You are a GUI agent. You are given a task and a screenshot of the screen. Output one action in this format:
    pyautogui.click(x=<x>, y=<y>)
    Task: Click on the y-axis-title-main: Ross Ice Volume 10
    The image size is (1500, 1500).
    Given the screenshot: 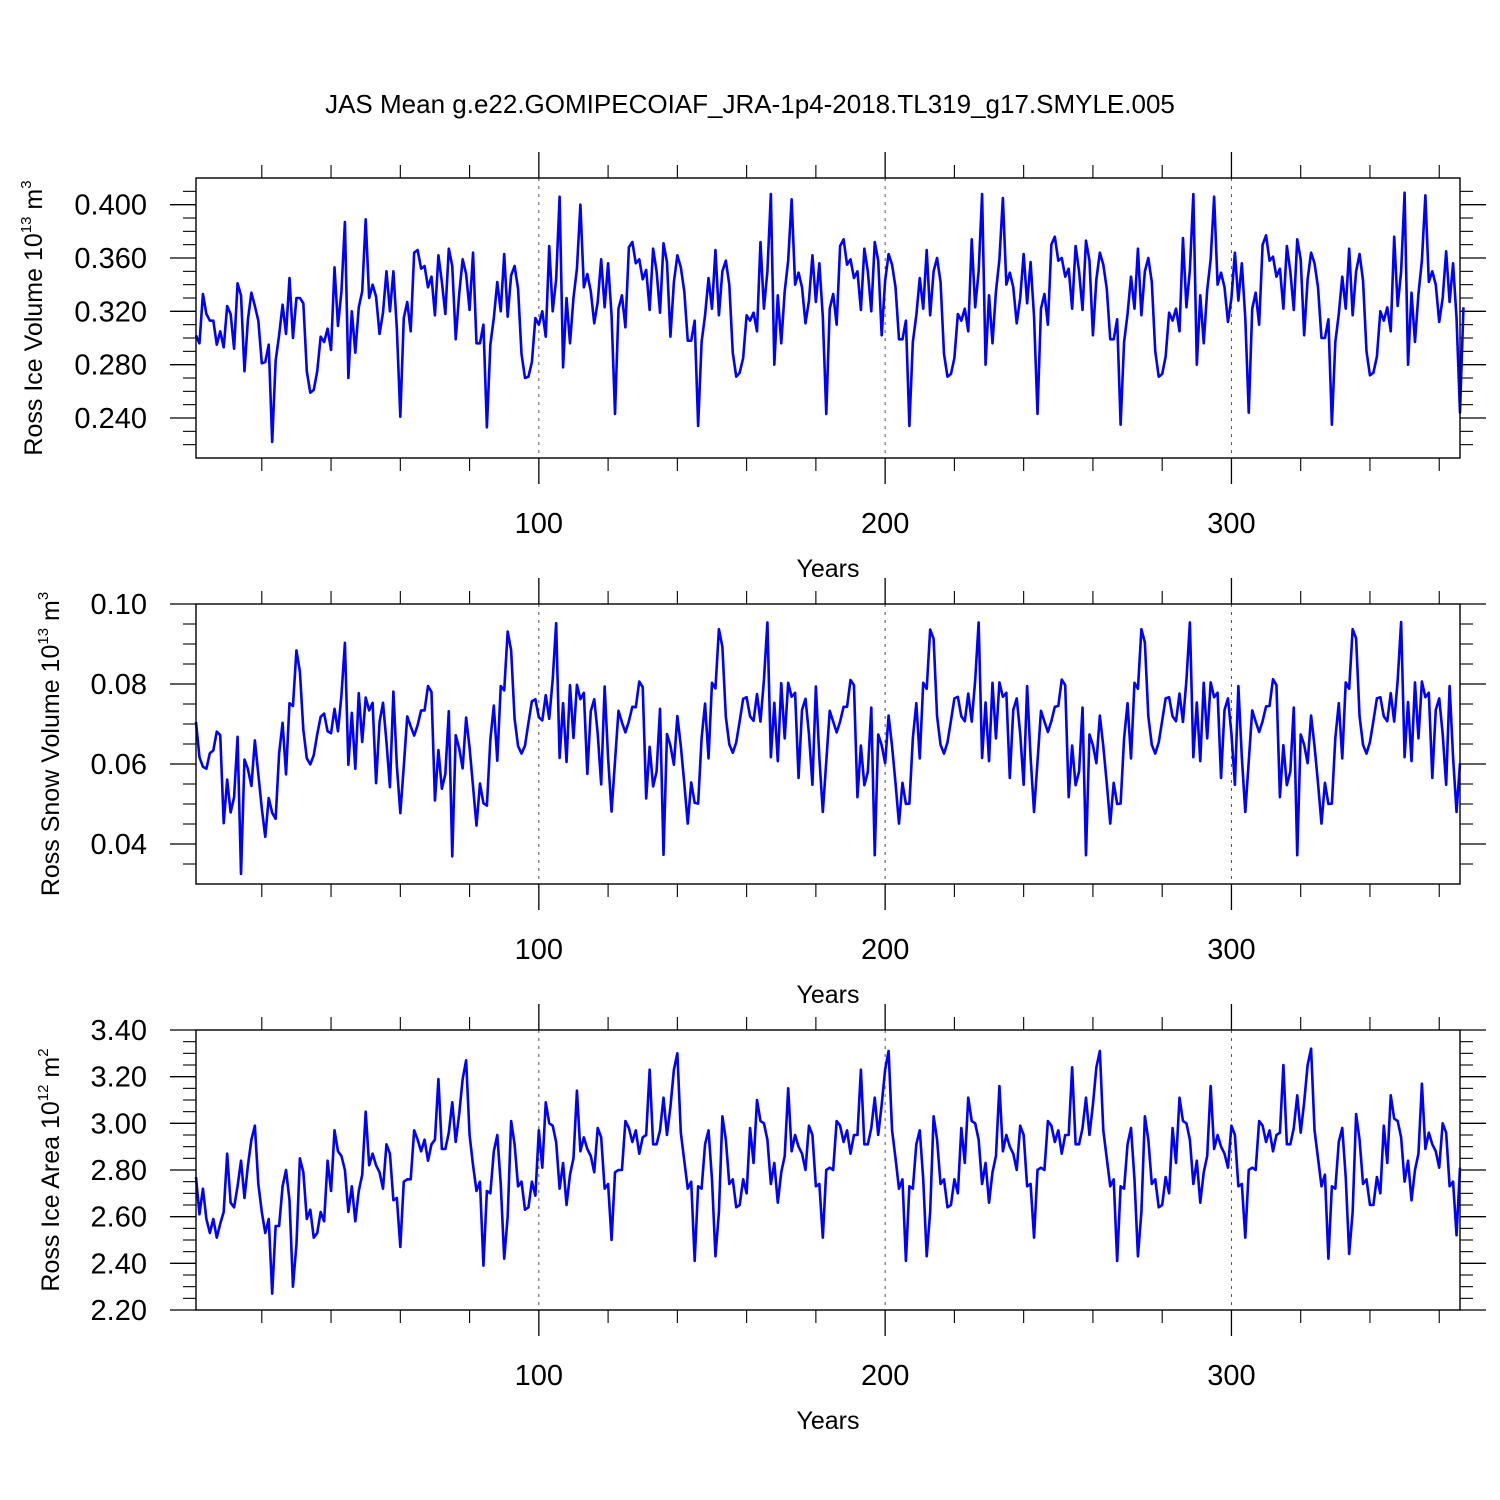 What is the action you would take?
    pyautogui.click(x=34, y=344)
    